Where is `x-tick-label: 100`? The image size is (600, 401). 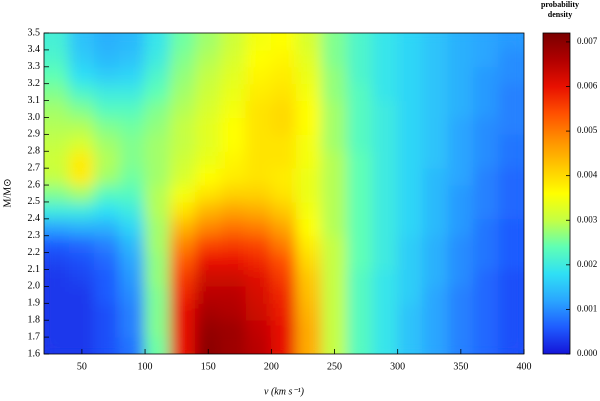 x-tick-label: 100 is located at coordinates (145, 366).